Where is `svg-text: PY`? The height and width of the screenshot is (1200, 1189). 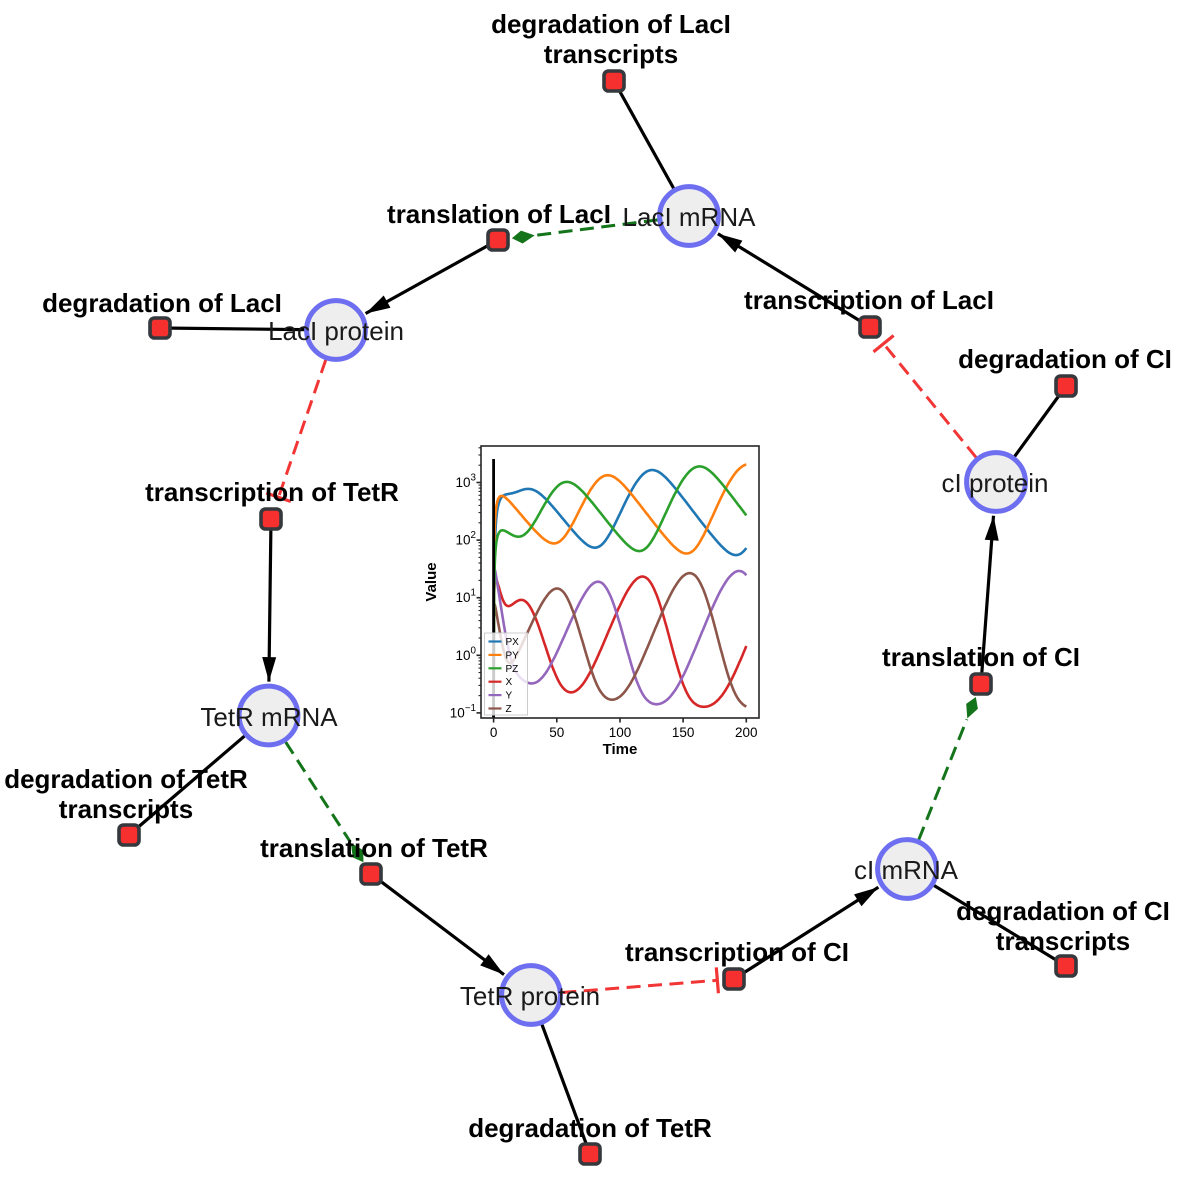 svg-text: PY is located at coordinates (513, 655).